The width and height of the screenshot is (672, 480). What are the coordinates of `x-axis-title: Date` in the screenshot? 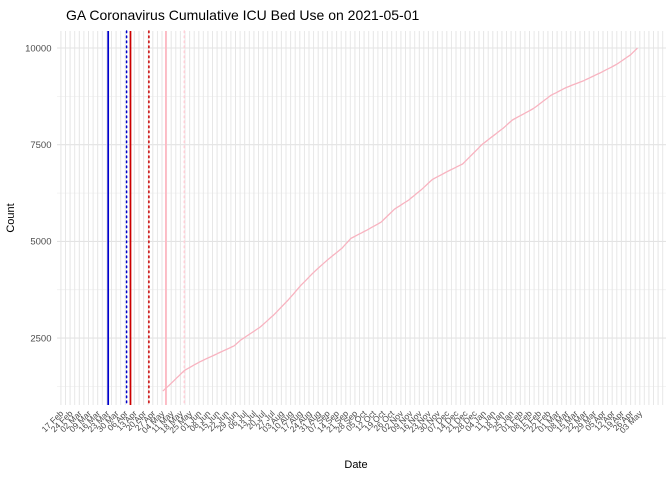 It's located at (355, 465).